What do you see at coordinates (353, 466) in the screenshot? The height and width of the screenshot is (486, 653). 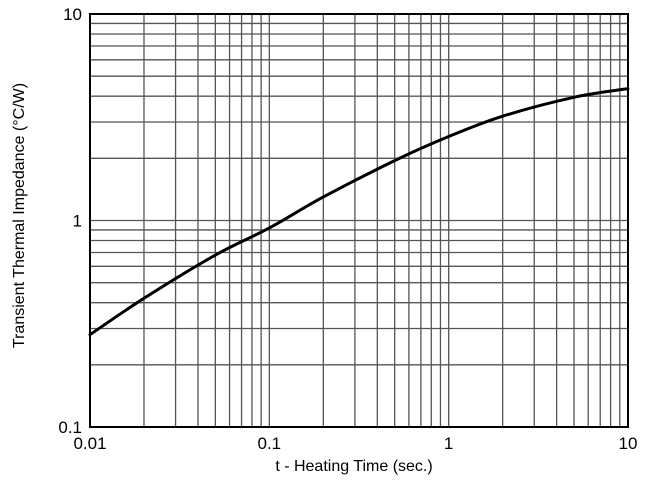 I see `x-axis-title: t - Heating Time (sec.)` at bounding box center [353, 466].